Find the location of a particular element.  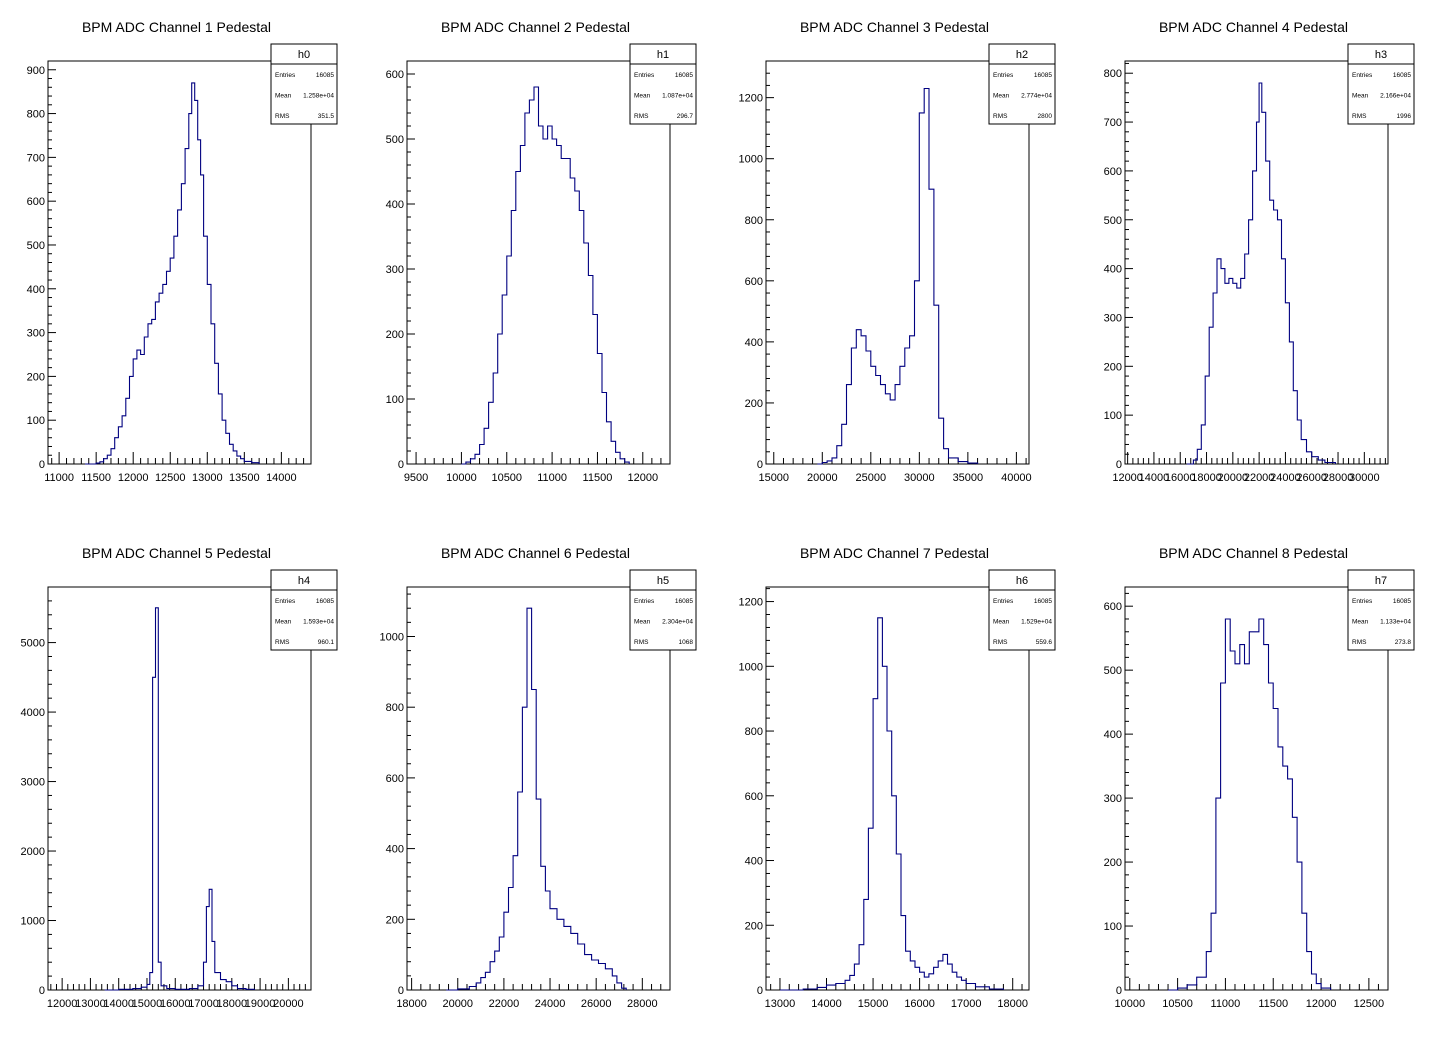

y-tick-label: 2000 is located at coordinates (33, 852).